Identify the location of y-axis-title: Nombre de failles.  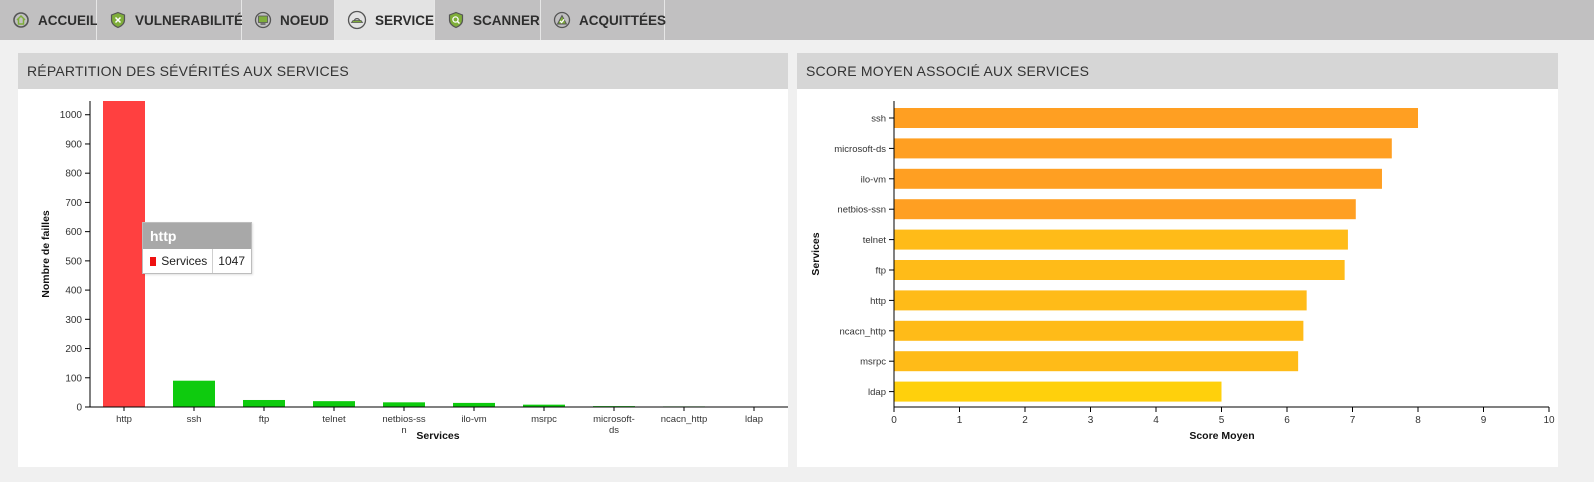
(46, 254).